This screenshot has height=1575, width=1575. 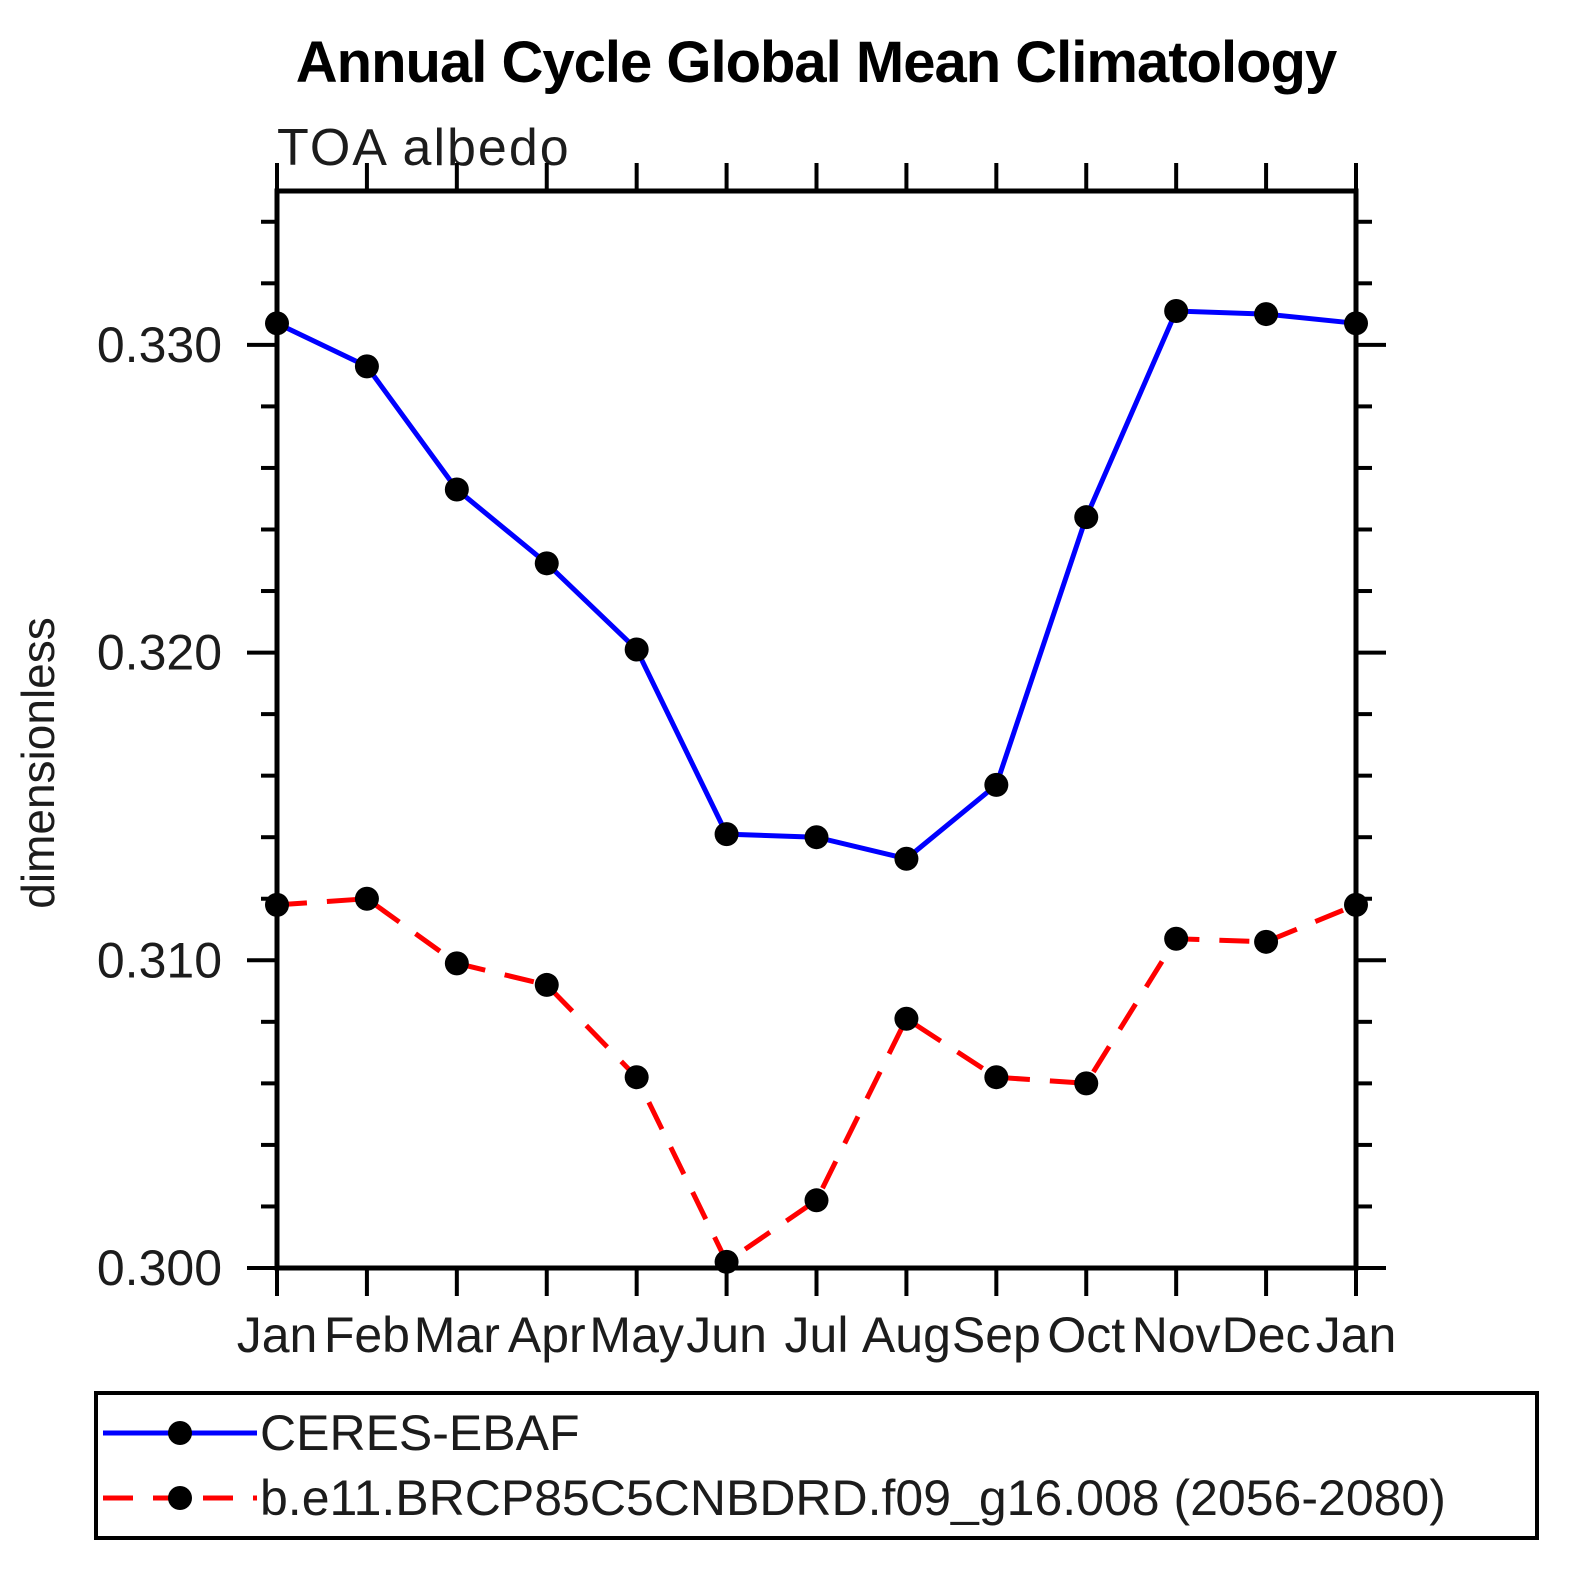 I want to click on x-tick-label: Mar, so click(x=457, y=1335).